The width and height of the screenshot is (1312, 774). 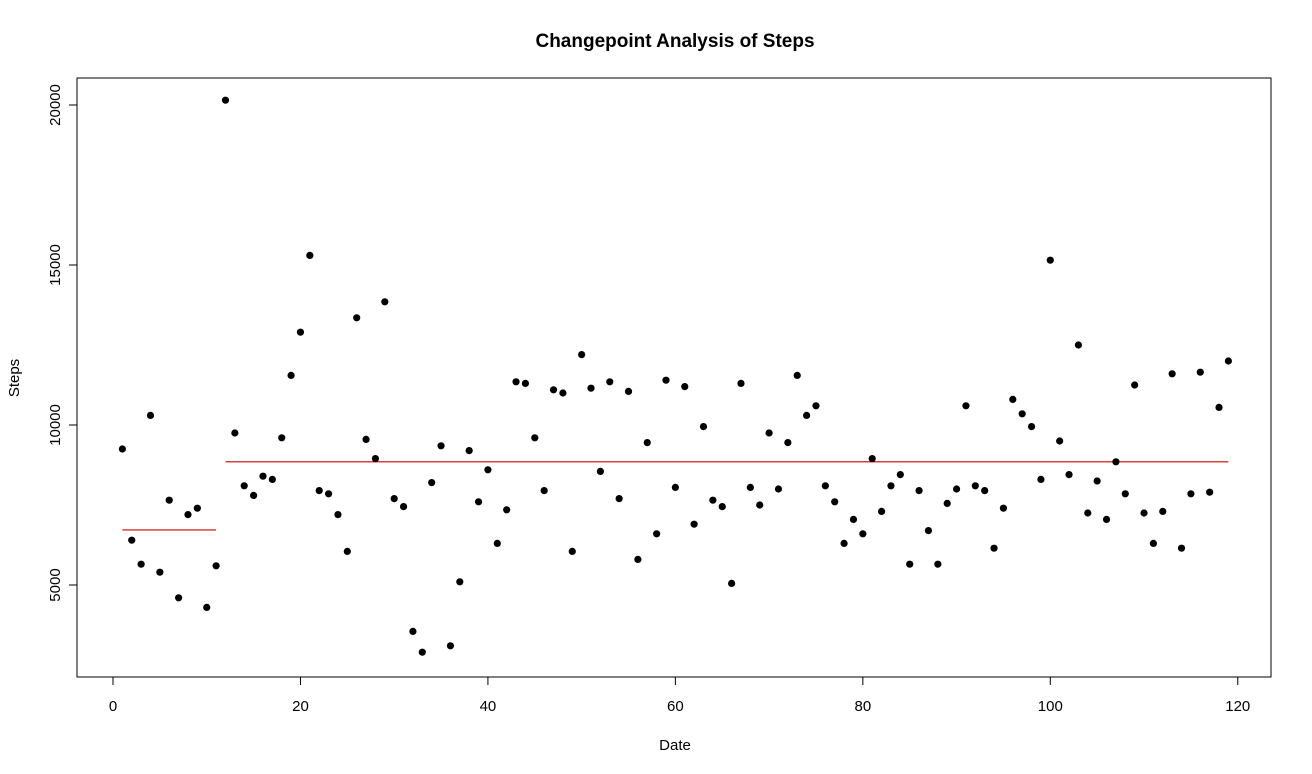 I want to click on x-axis: 0 20 40 60 80 100 120, so click(x=679, y=695).